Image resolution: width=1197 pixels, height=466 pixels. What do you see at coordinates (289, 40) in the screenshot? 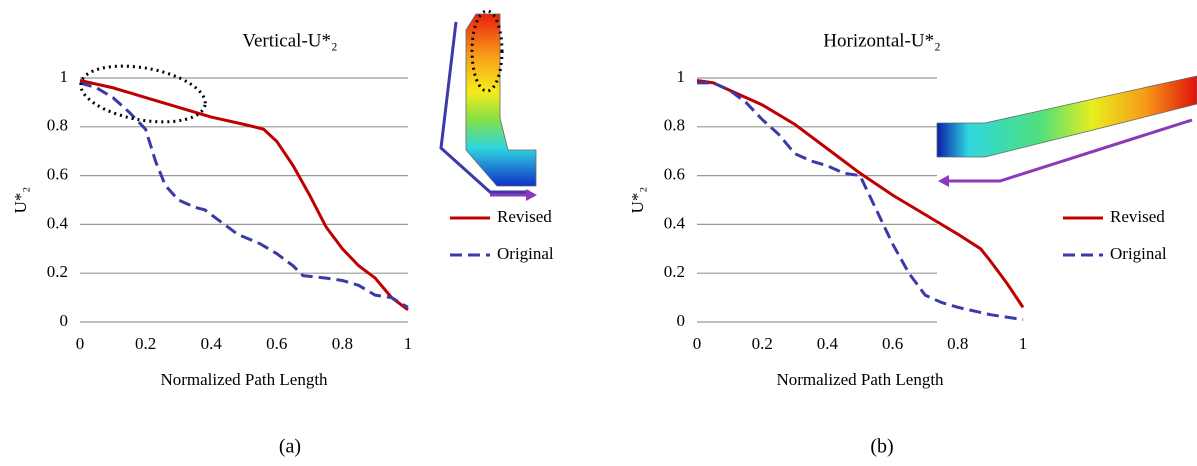
I see `chart-title: Vertical-U*₂` at bounding box center [289, 40].